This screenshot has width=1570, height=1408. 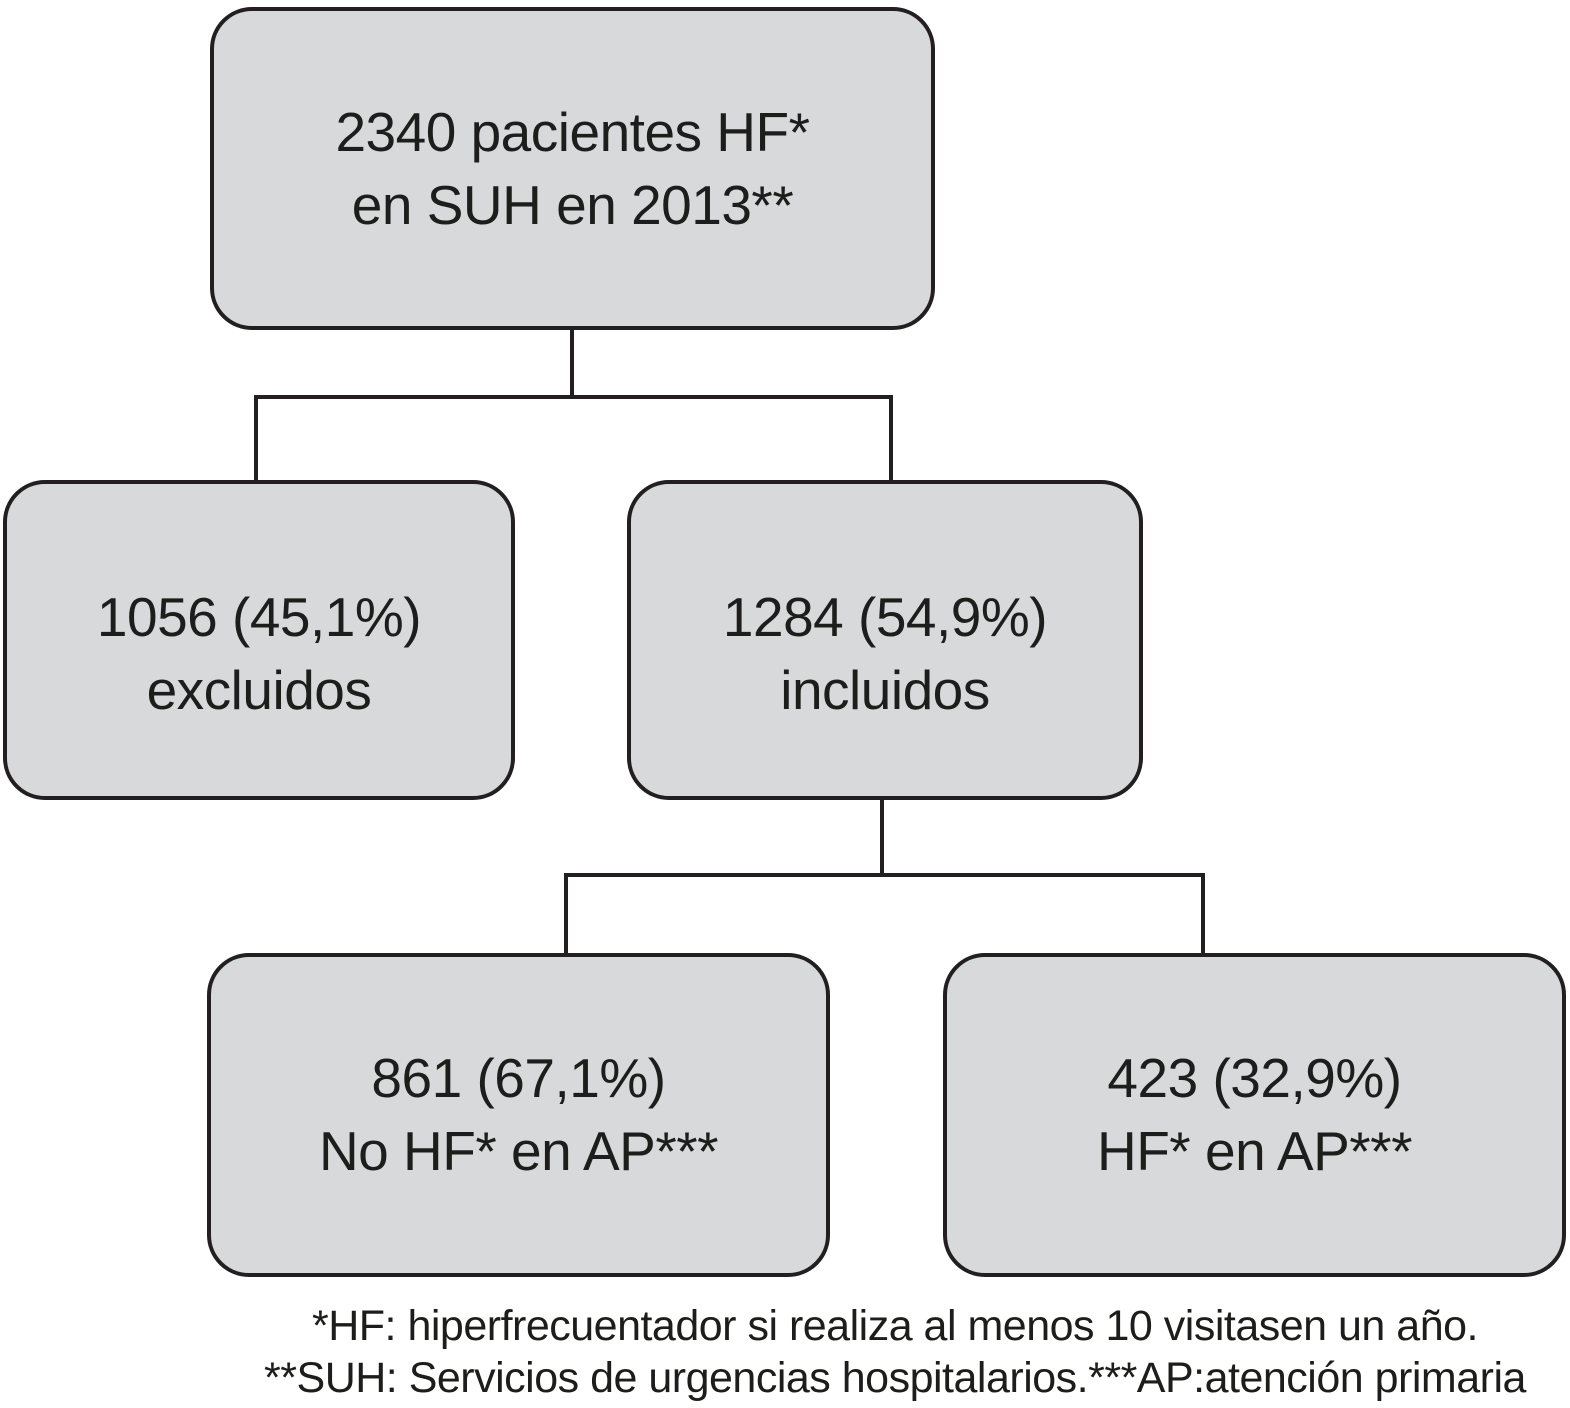 What do you see at coordinates (518, 1078) in the screenshot?
I see `node-no-hf-ap-line1: 861 (67,1%)` at bounding box center [518, 1078].